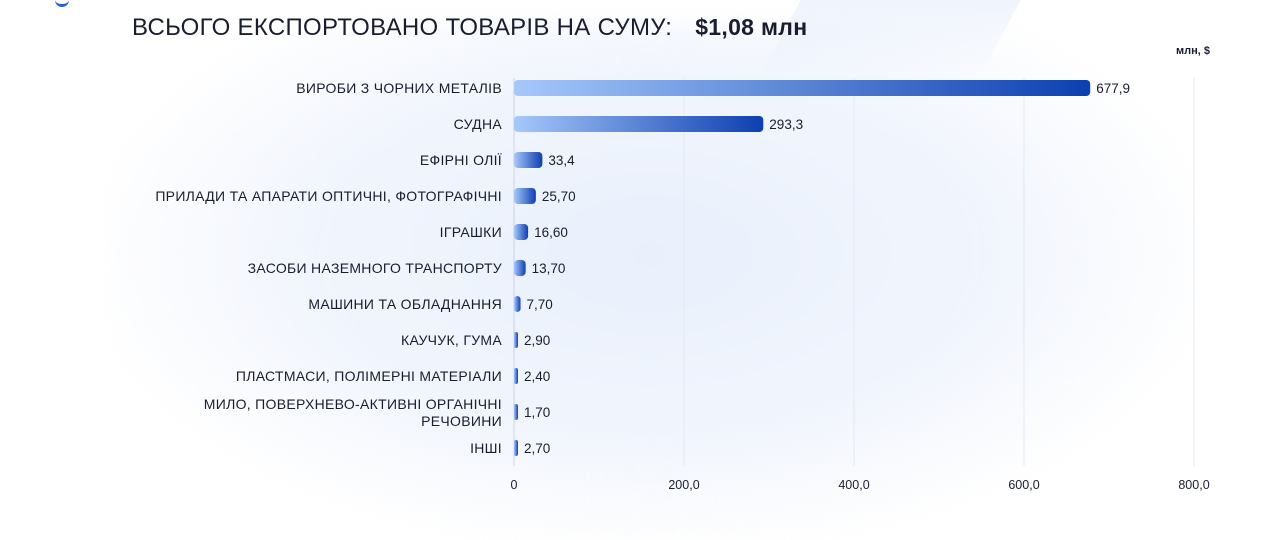  I want to click on value-label: 13,70, so click(549, 268).